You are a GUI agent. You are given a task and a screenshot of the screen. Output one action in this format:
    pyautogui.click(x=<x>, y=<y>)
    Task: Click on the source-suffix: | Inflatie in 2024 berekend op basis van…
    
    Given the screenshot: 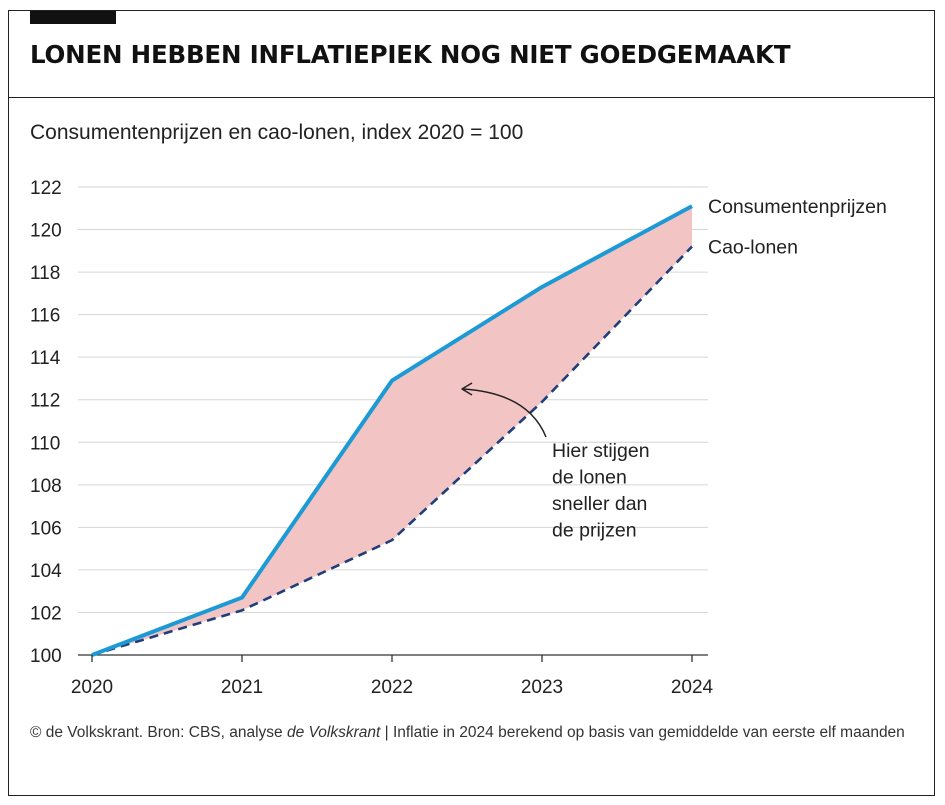 What is the action you would take?
    pyautogui.click(x=642, y=732)
    